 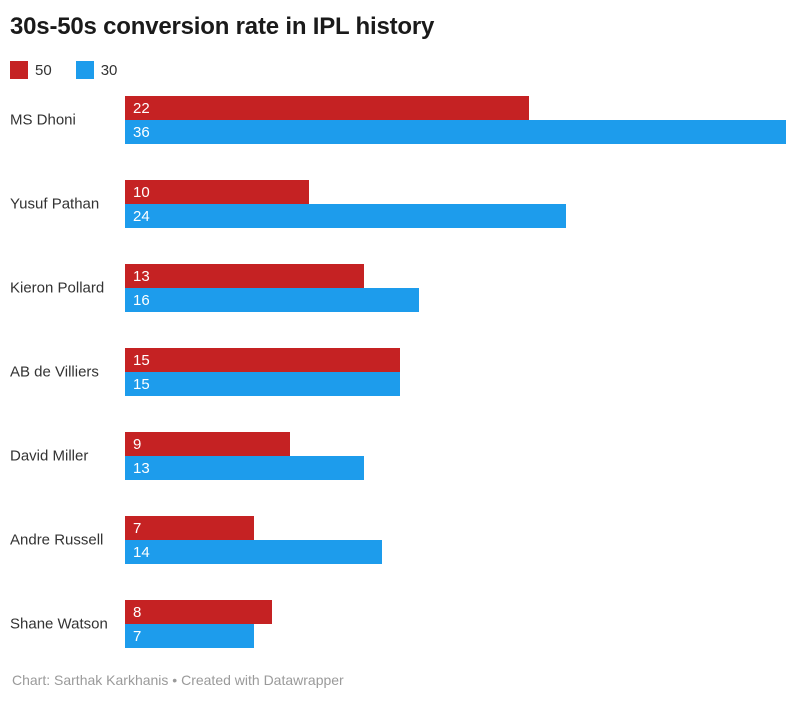 I want to click on bar-50-ms-dhoni: 22, so click(x=327, y=108).